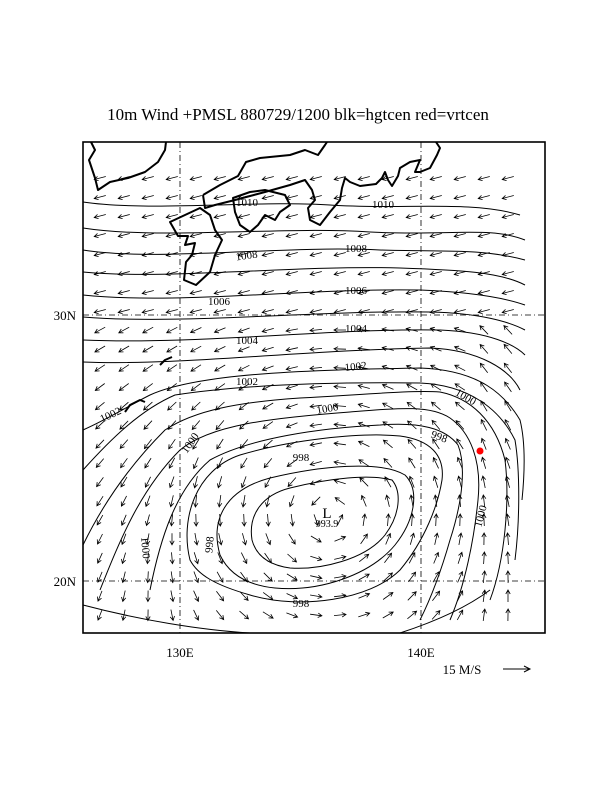  Describe the element at coordinates (261, 211) in the screenshot. I see `coastline-shikoku` at that location.